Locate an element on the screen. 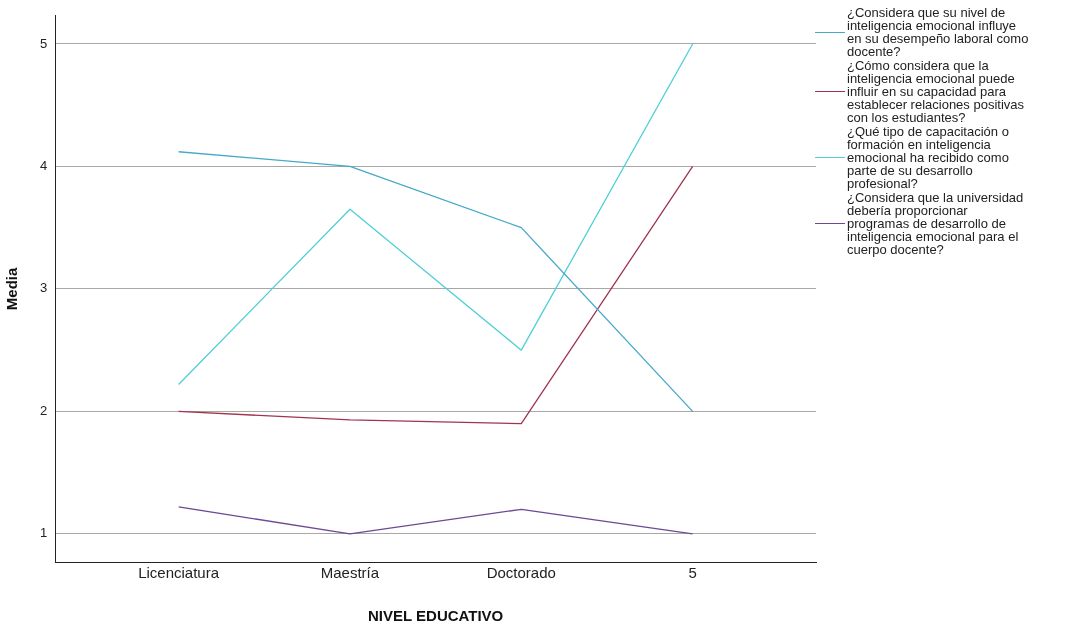 This screenshot has height=635, width=1083. y-tick-label: 2 is located at coordinates (44, 410).